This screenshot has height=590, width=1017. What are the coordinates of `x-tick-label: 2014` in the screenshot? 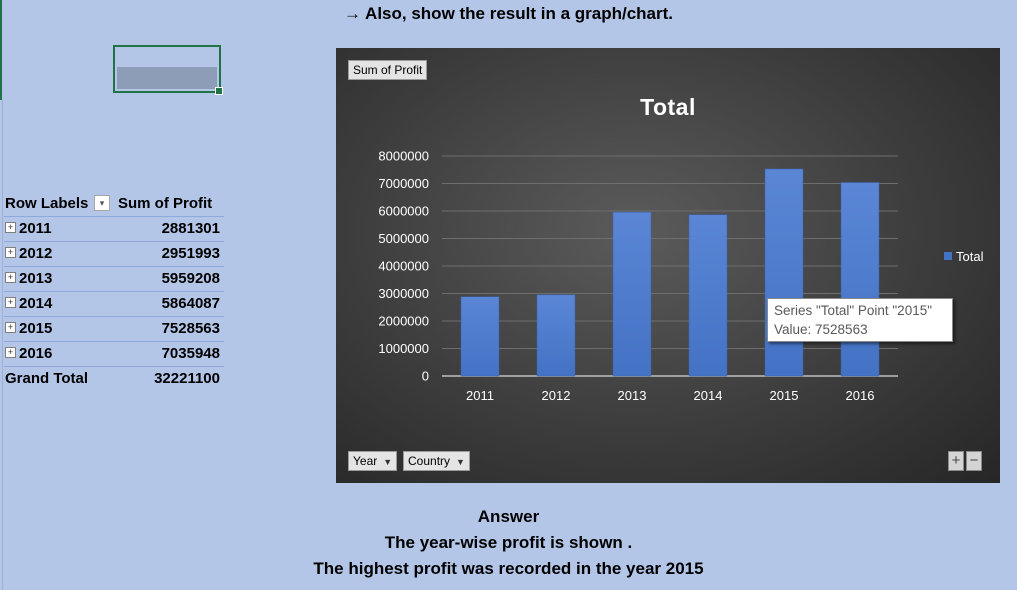 It's located at (708, 395).